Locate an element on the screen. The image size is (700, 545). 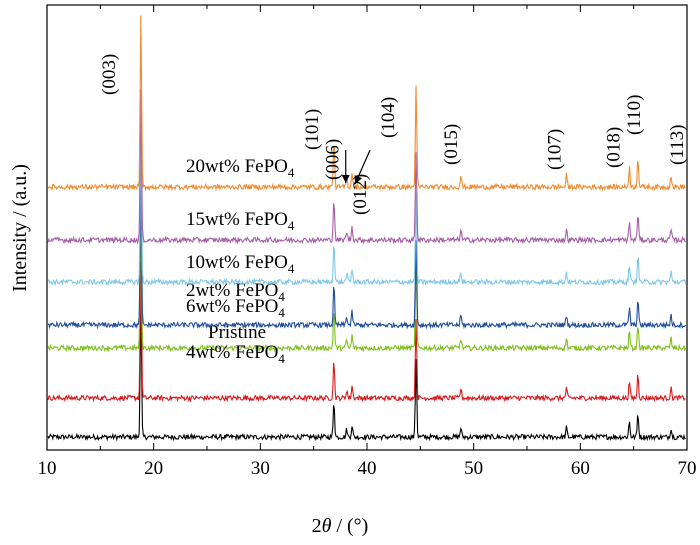
peak-label-3: (012) is located at coordinates (360, 194).